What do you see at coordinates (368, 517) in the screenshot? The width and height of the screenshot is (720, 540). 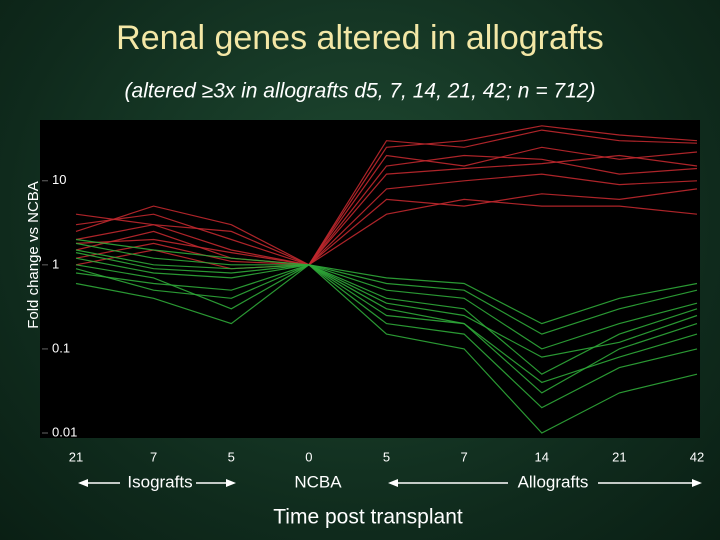 I see `x-axis-title: Time post transplant` at bounding box center [368, 517].